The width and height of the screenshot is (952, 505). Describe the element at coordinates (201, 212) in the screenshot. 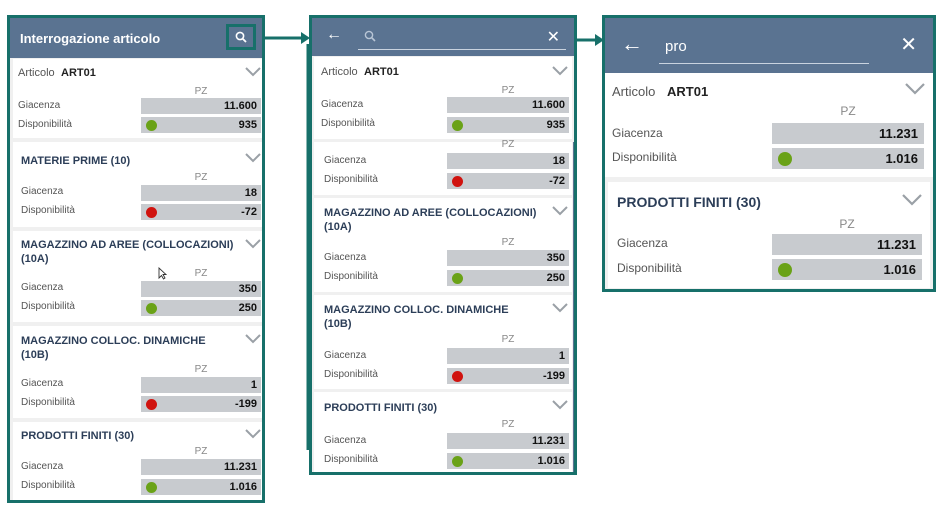

I see `disponibilita-value: -72` at that location.